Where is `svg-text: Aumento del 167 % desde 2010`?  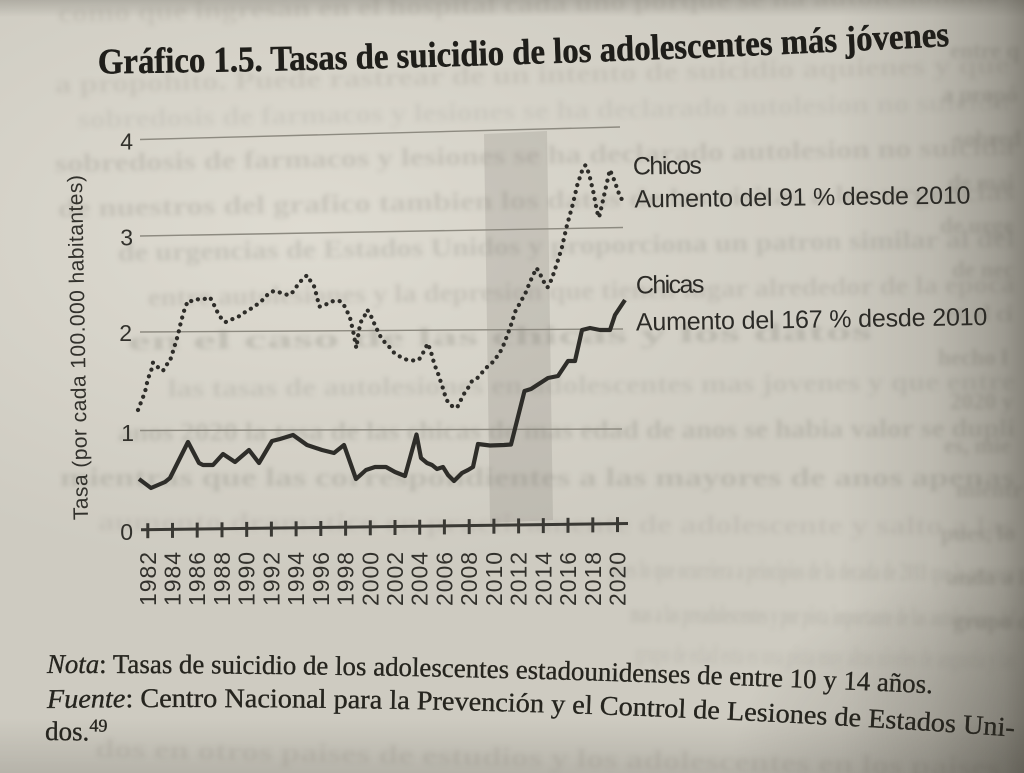 svg-text: Aumento del 167 % desde 2010 is located at coordinates (812, 320).